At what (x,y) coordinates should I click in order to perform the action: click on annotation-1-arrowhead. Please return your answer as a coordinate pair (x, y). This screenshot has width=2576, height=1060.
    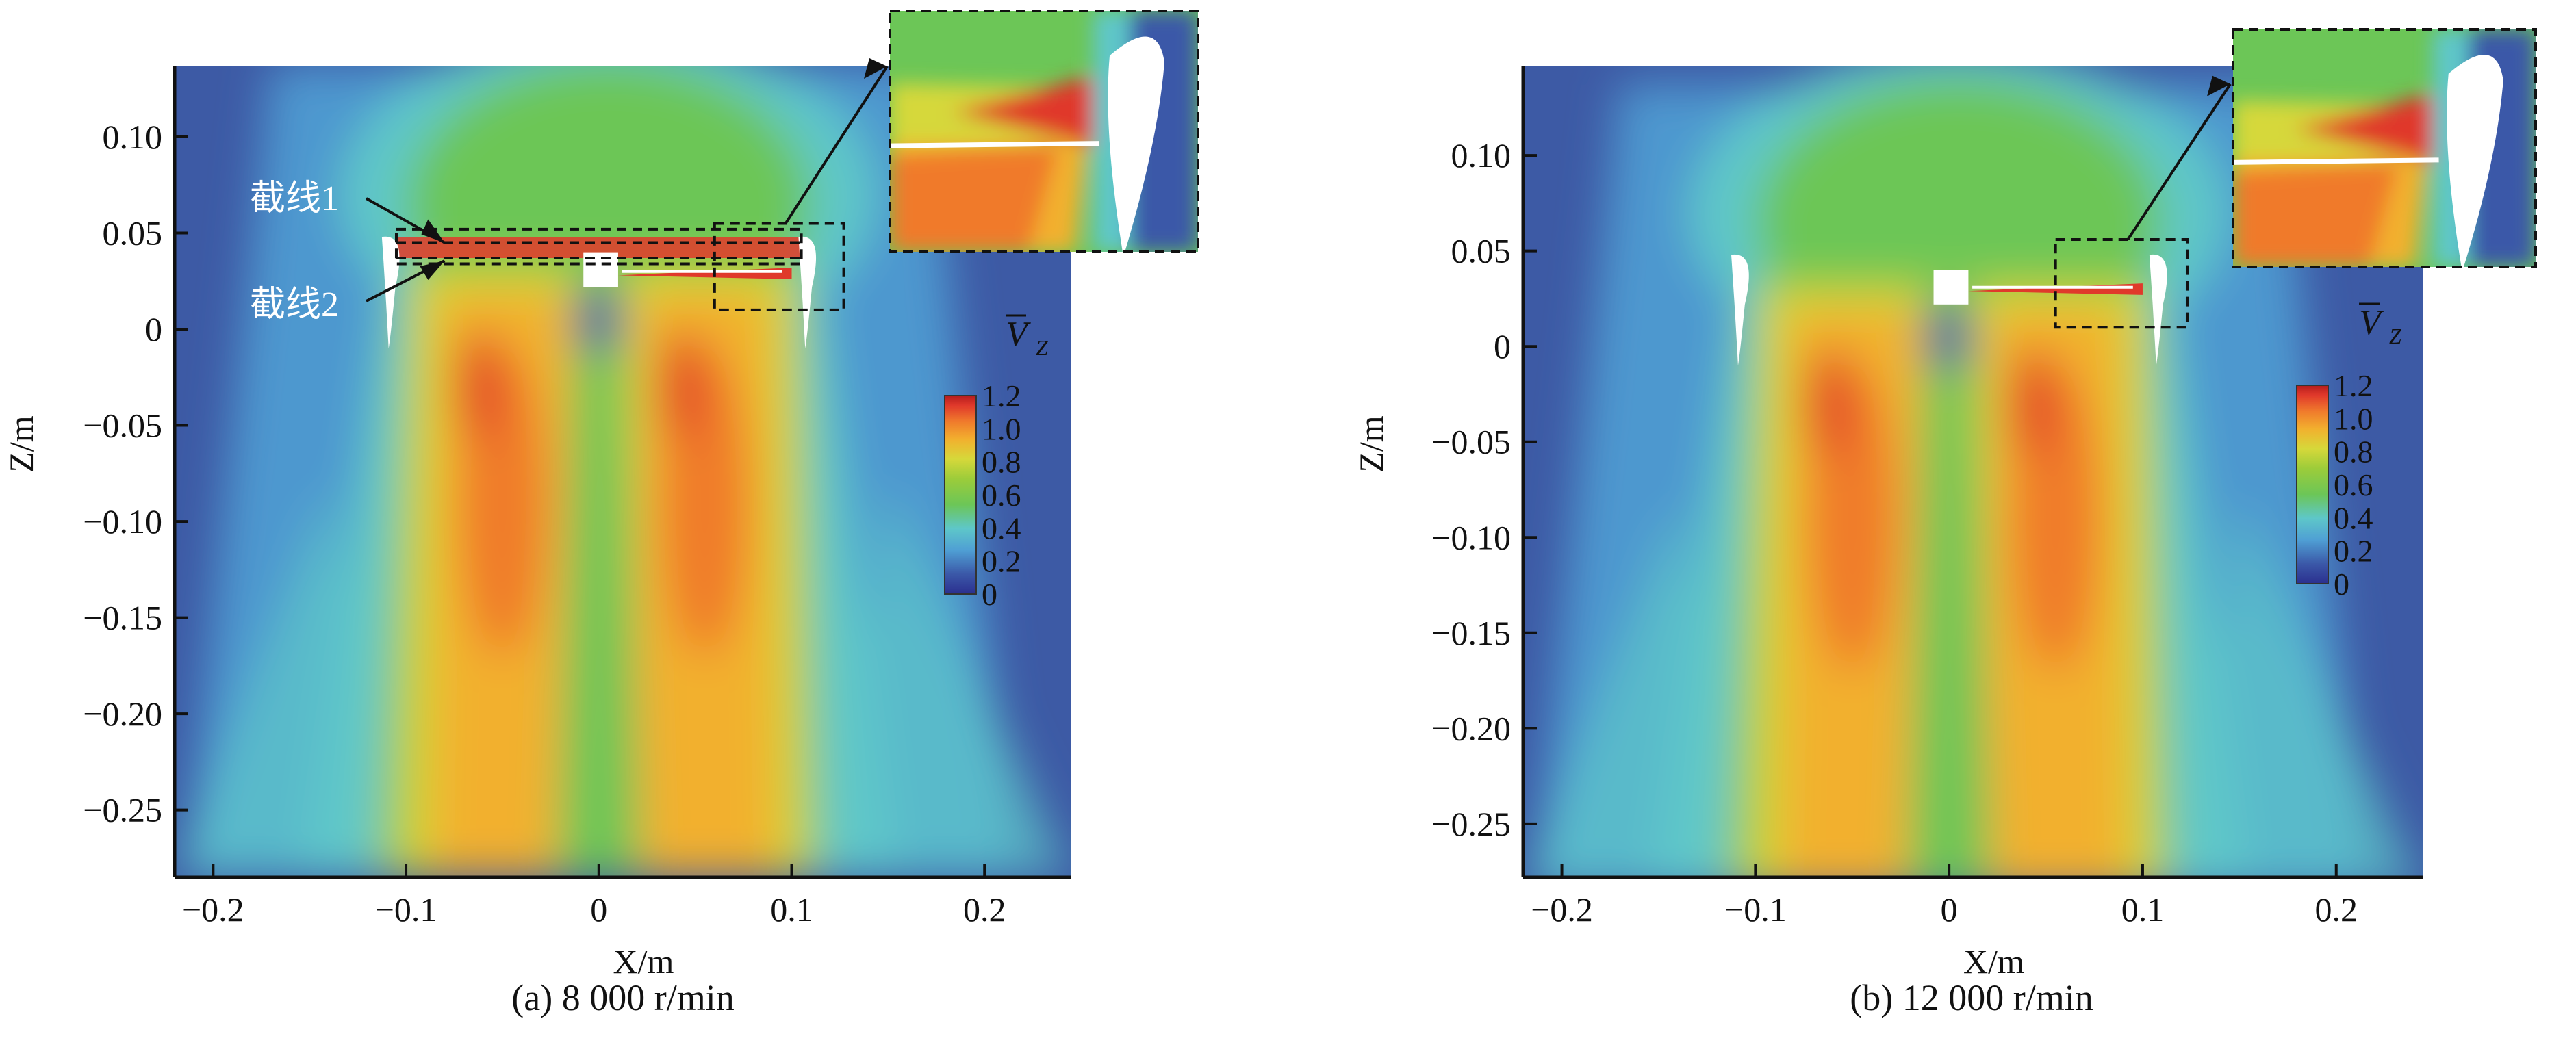
    Looking at the image, I should click on (433, 231).